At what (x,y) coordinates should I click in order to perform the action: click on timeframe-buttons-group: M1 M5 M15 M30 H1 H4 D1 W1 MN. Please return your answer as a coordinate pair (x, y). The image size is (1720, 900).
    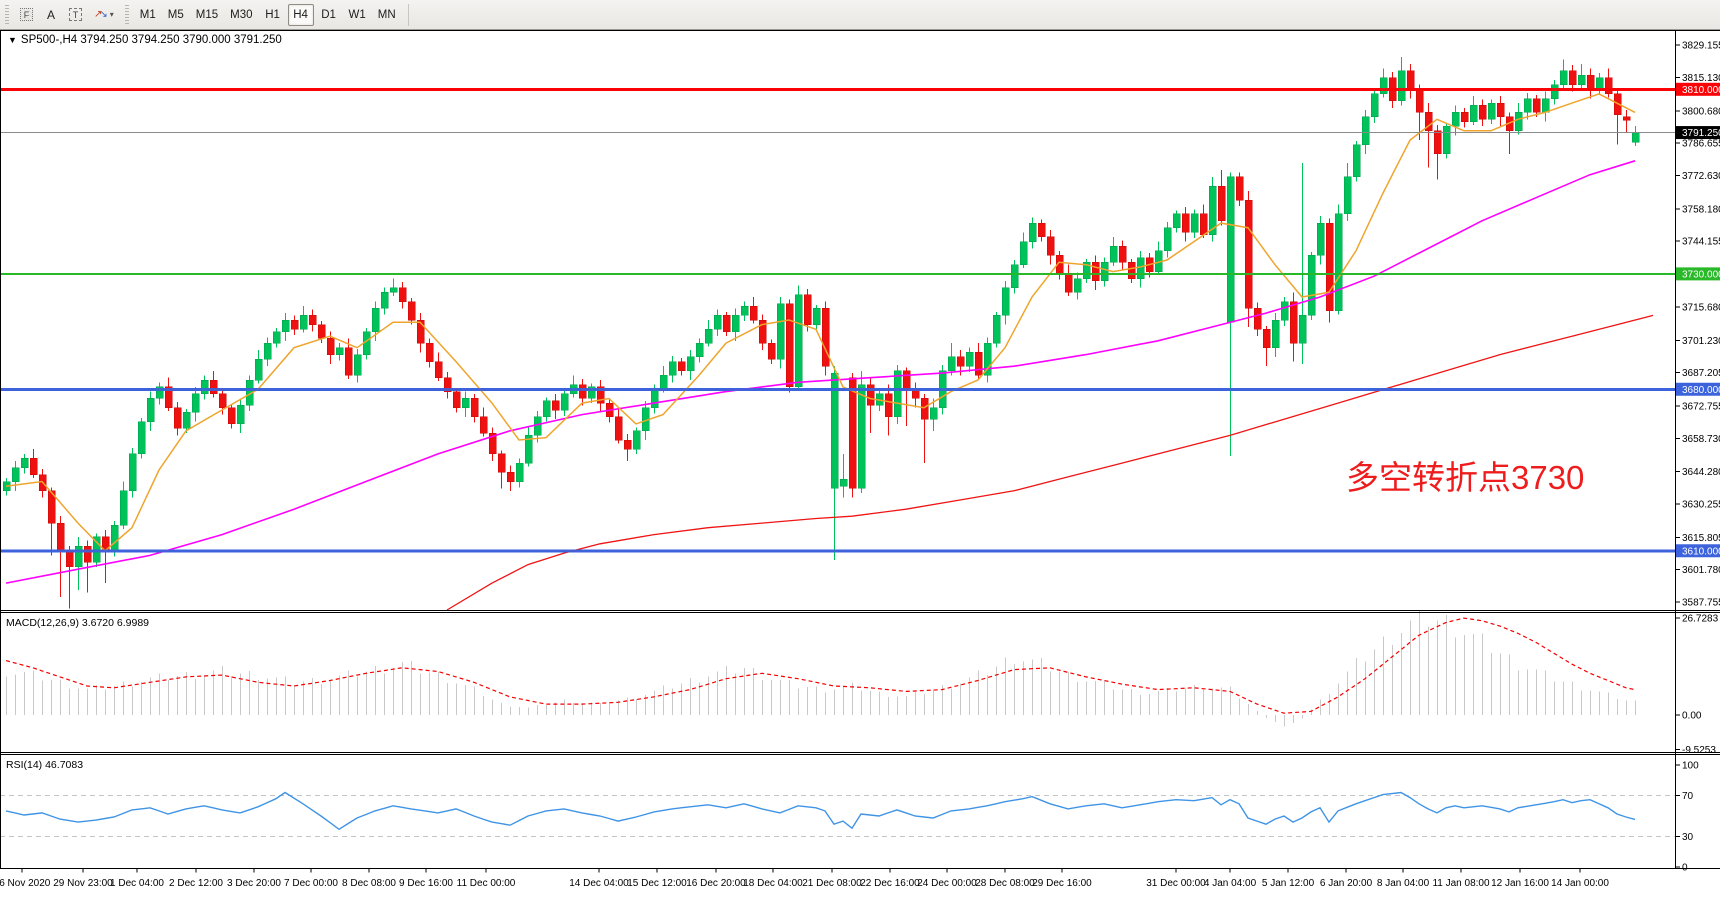
    Looking at the image, I should click on (268, 14).